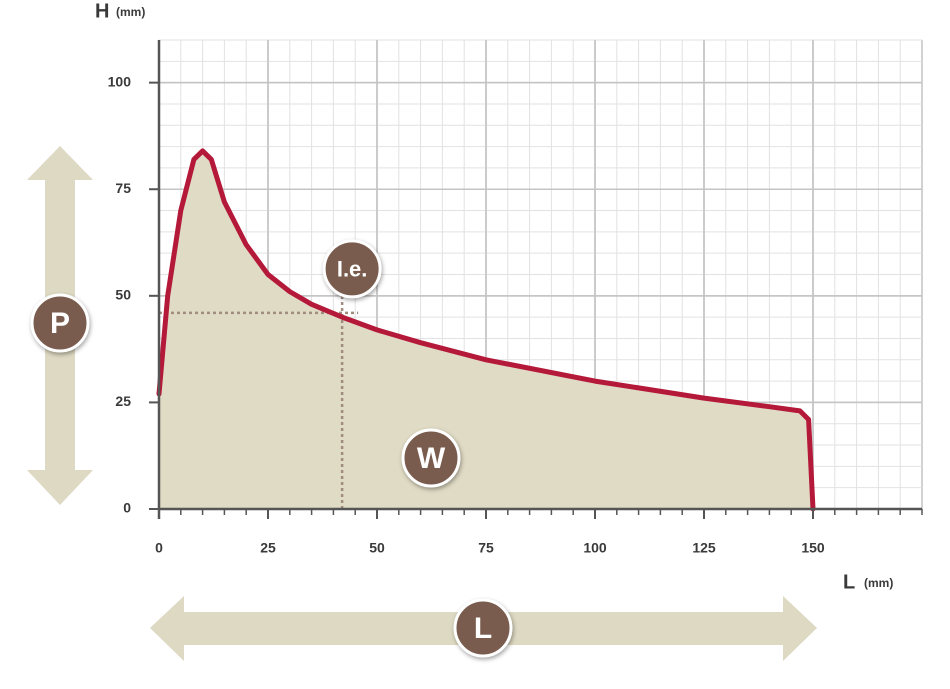 Image resolution: width=950 pixels, height=689 pixels. I want to click on x-tick-label: 25, so click(268, 548).